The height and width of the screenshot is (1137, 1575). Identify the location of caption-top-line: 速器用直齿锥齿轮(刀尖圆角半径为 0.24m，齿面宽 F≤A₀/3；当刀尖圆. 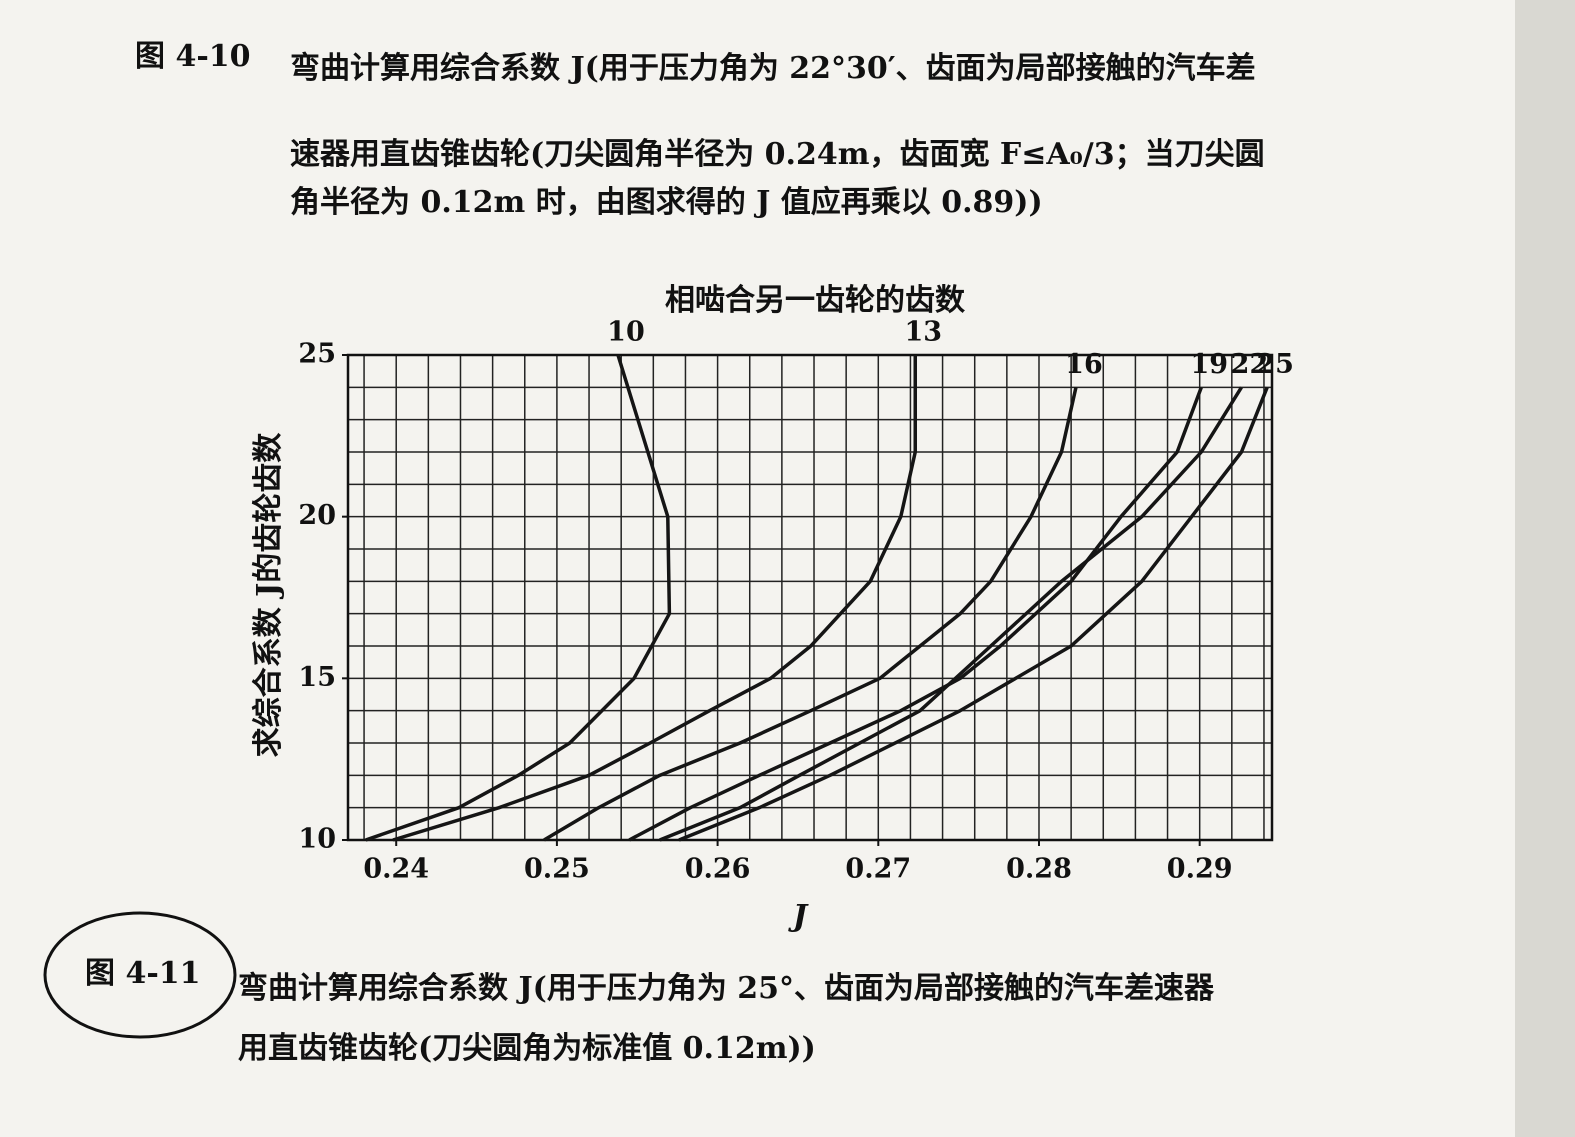
(777, 154).